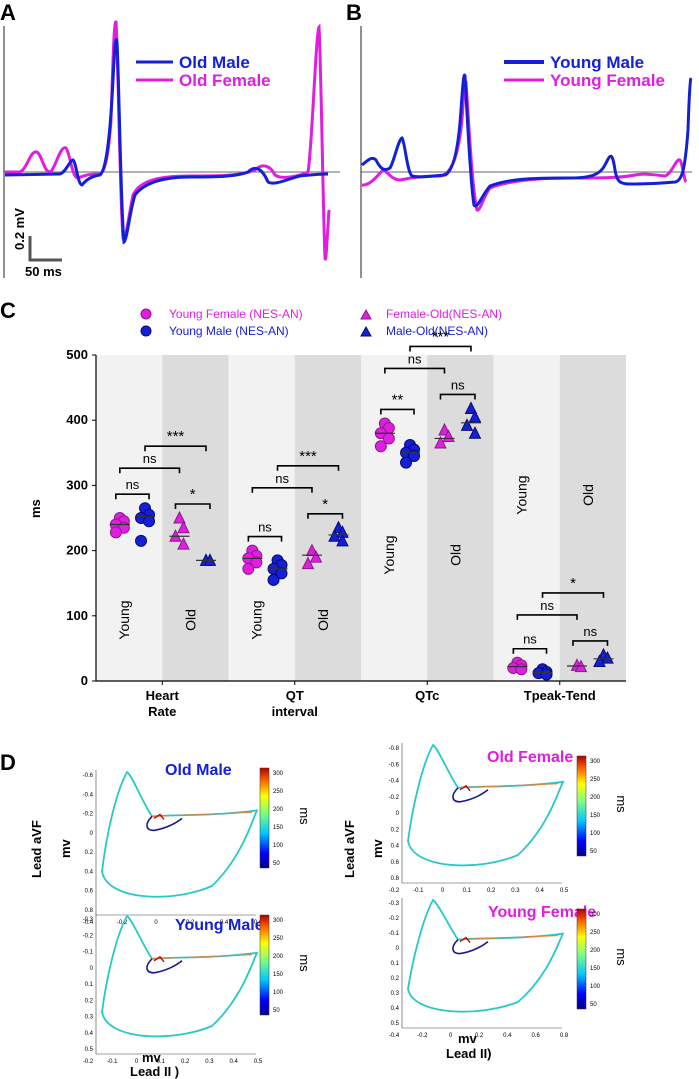 The height and width of the screenshot is (1079, 699). I want to click on d-xtick-1-0: -0.2, so click(394, 891).